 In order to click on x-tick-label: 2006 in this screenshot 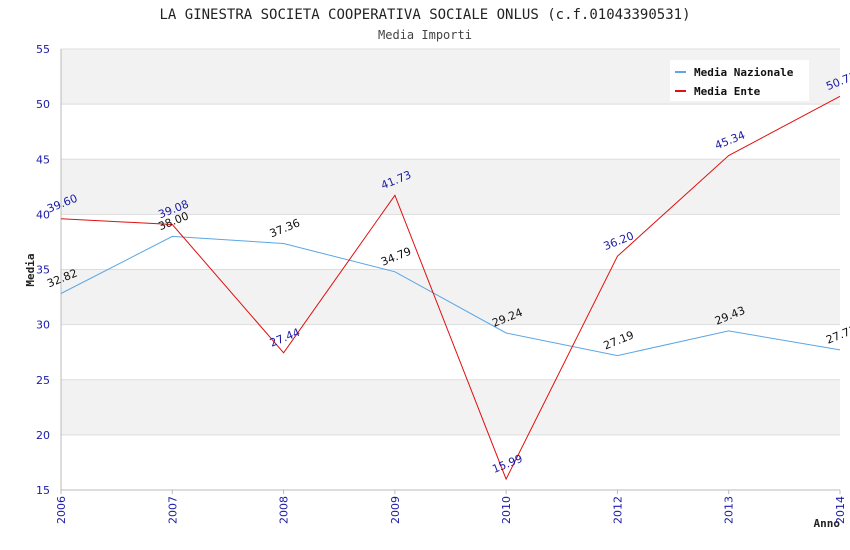, I will do `click(61, 510)`.